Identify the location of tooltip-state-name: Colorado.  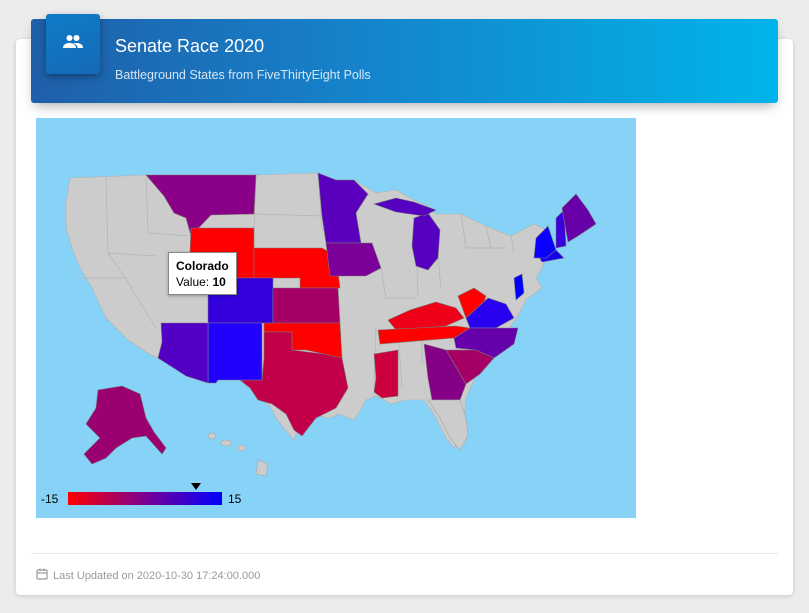
(202, 266).